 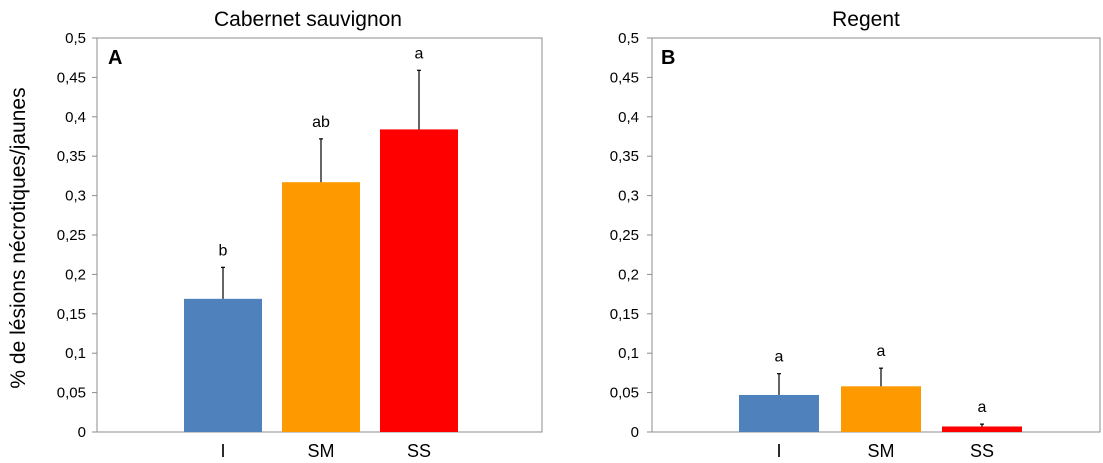 I want to click on significance-label: ab, so click(x=321, y=122).